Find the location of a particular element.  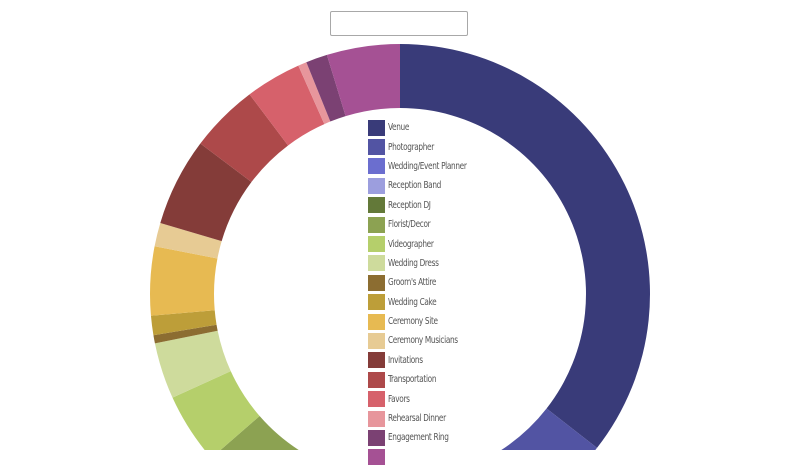

legend-item: Reception Band is located at coordinates (423, 185).